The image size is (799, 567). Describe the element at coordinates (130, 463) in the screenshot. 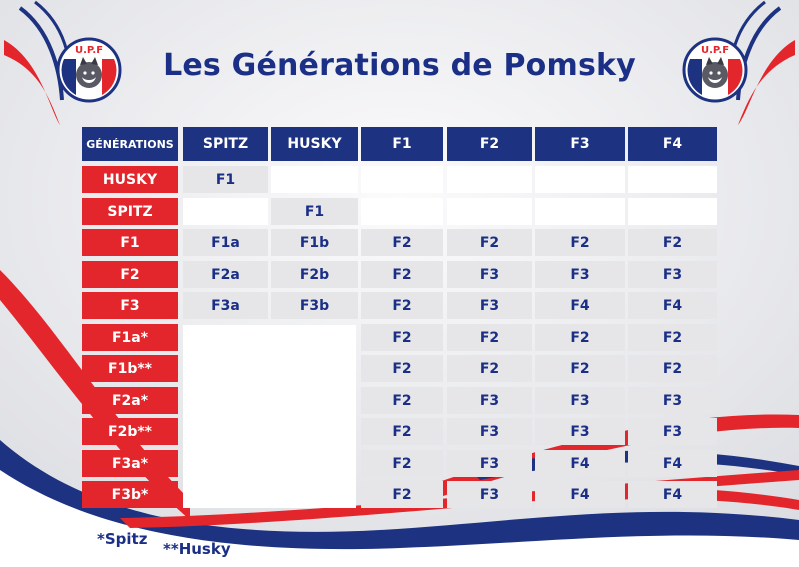

I see `row-header: F3a*` at that location.